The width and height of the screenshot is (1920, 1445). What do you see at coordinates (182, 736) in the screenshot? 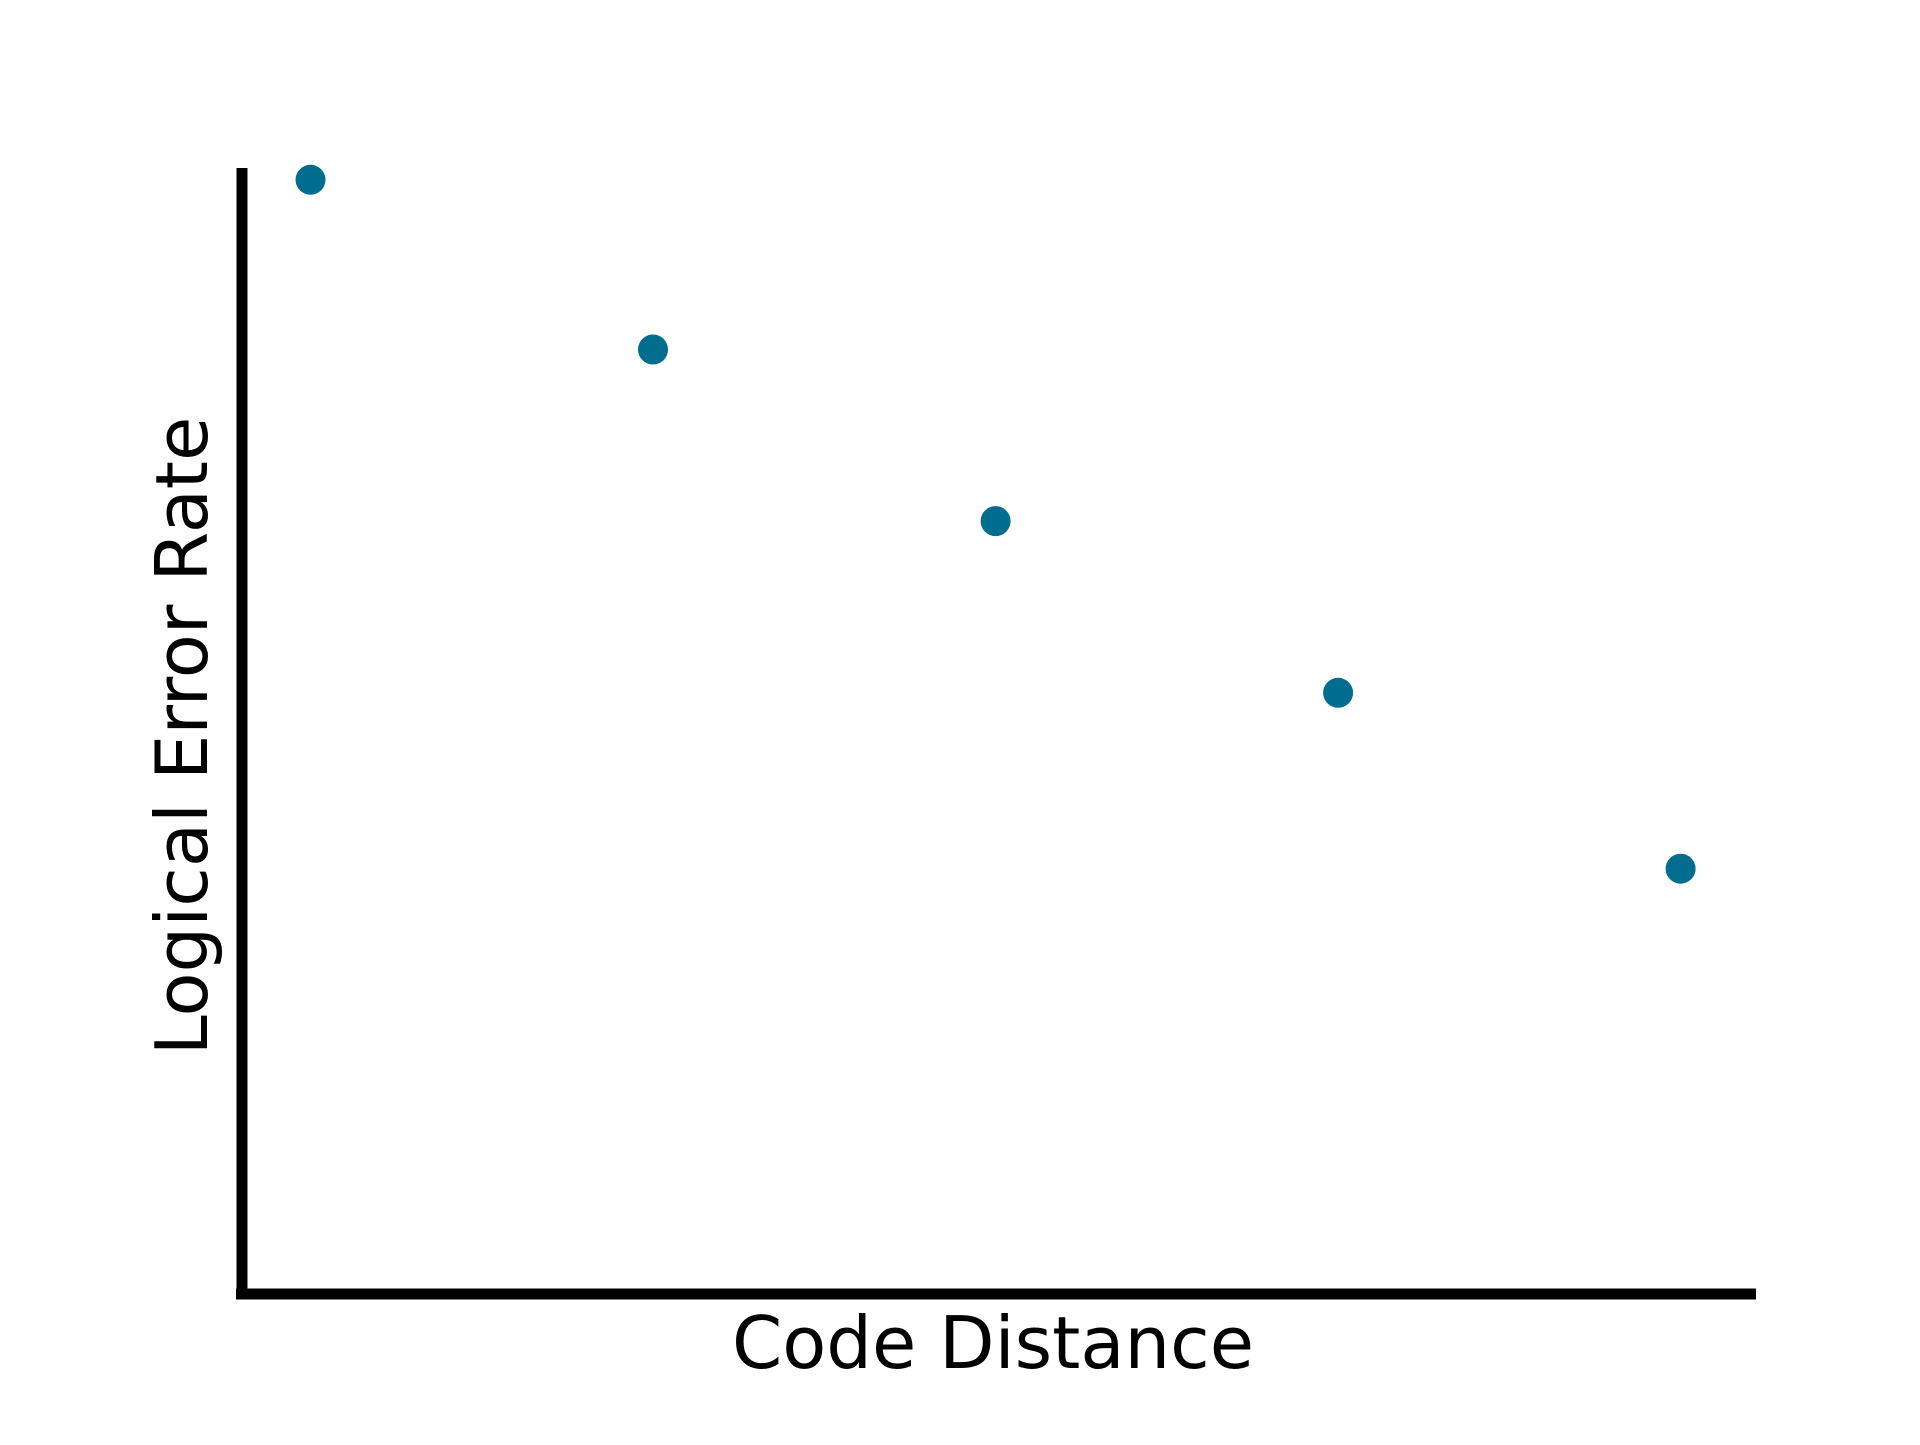
I see `y-axis-label: Logical Error Rate` at bounding box center [182, 736].